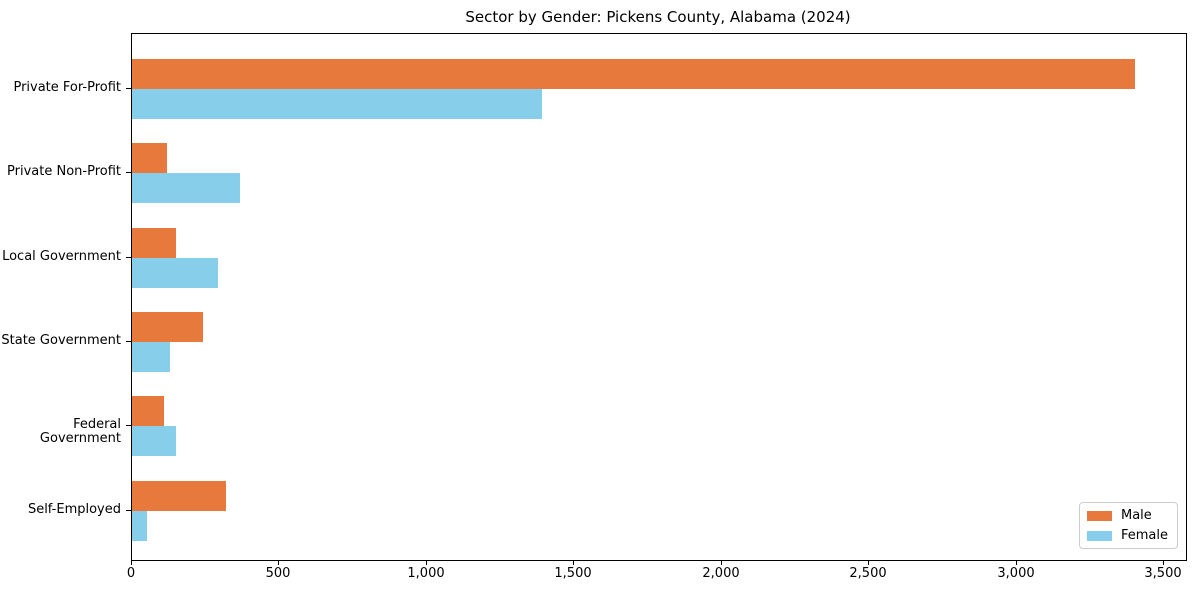  I want to click on legend-label-male: Male, so click(1136, 515).